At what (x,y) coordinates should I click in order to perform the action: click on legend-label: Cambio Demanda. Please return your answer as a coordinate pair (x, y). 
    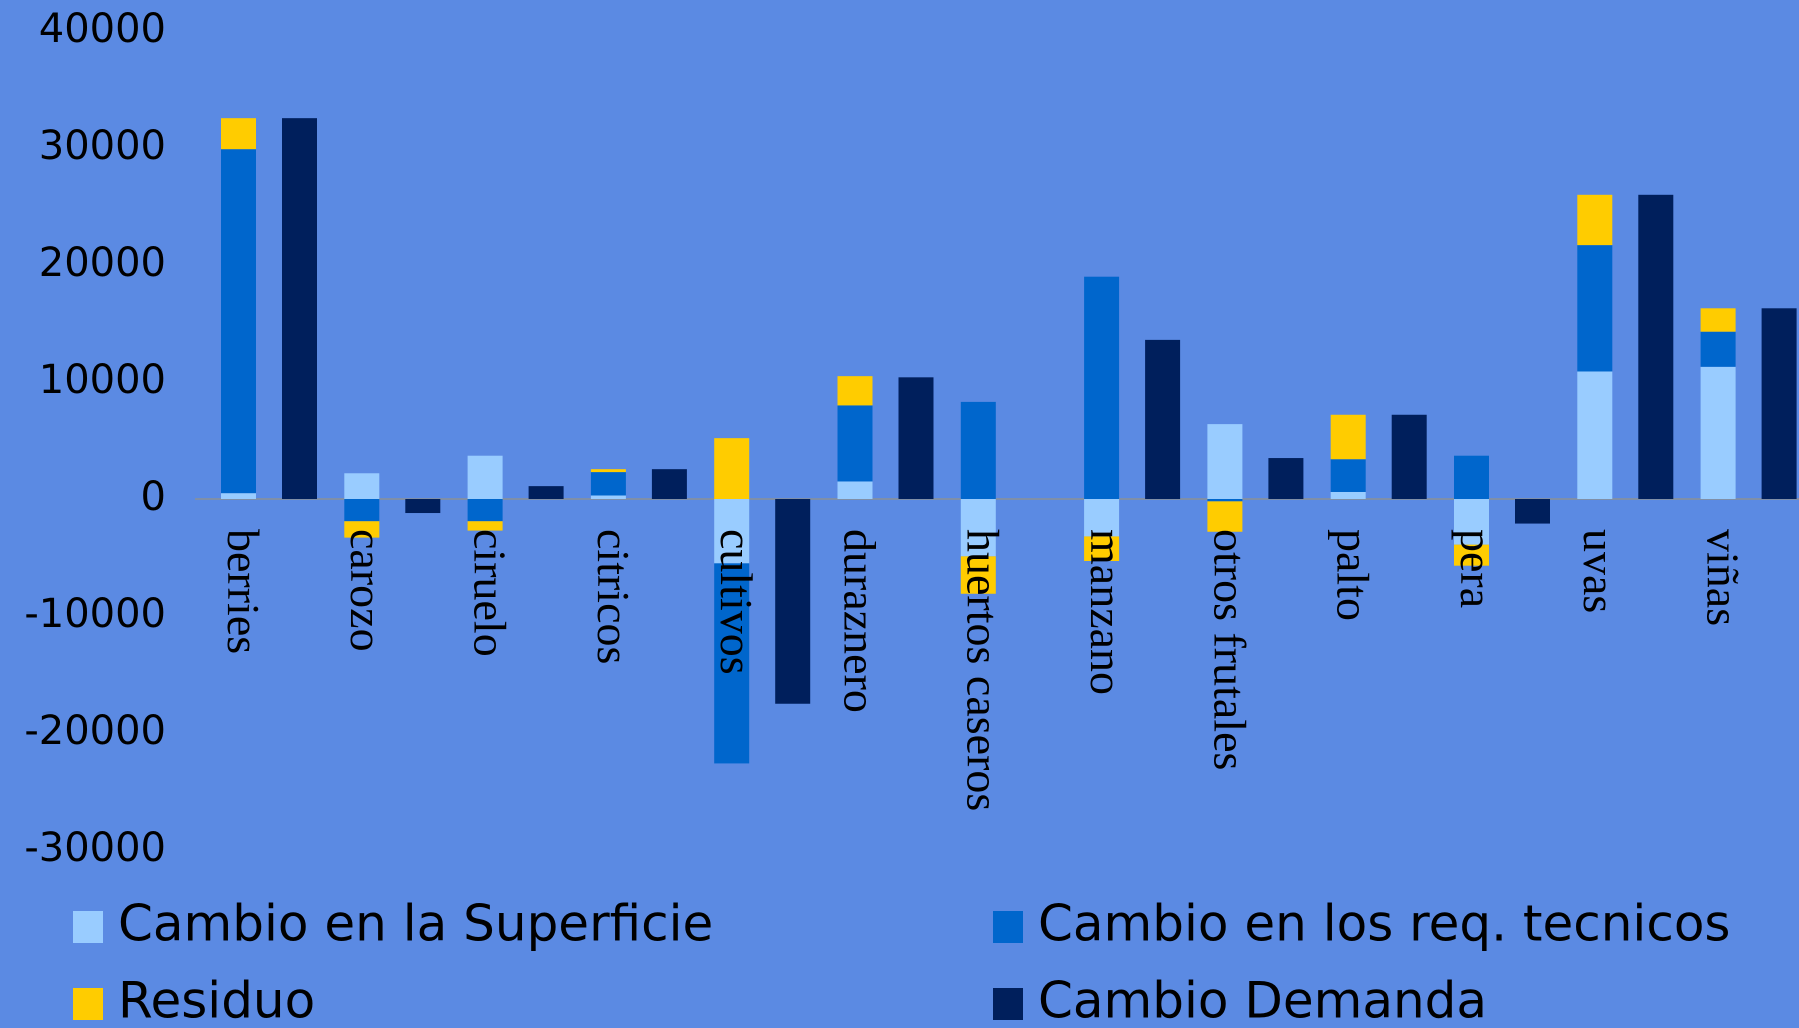
    Looking at the image, I should click on (1262, 1000).